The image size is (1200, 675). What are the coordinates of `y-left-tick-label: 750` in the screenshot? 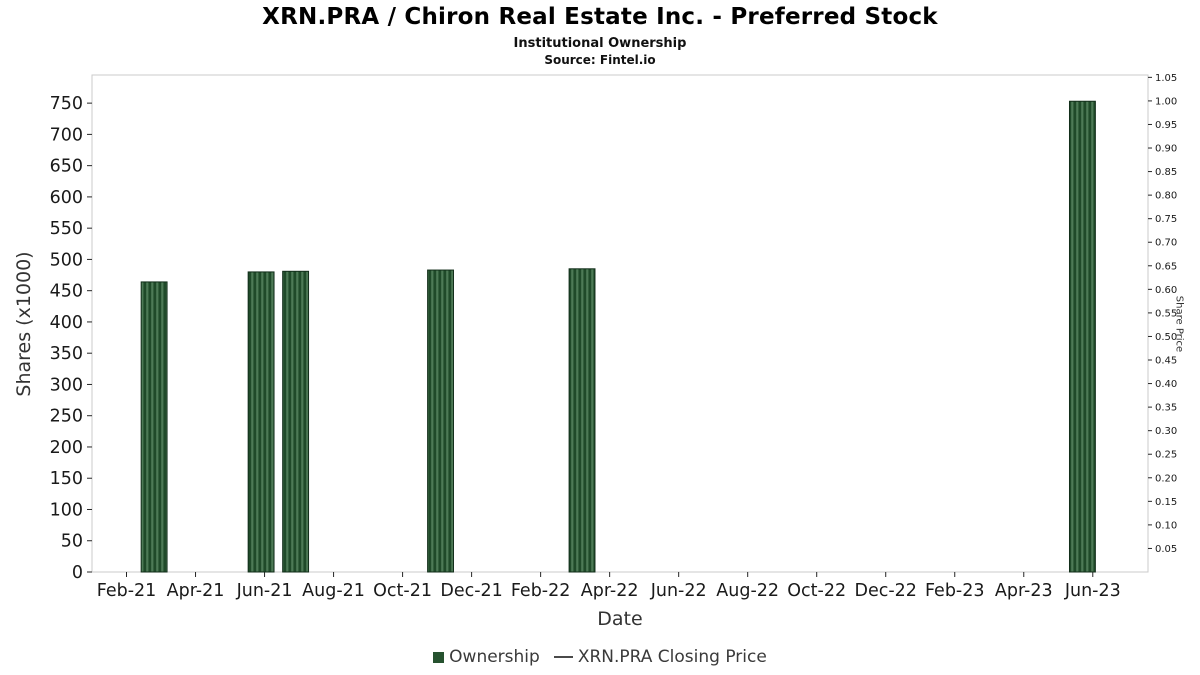 It's located at (66, 104).